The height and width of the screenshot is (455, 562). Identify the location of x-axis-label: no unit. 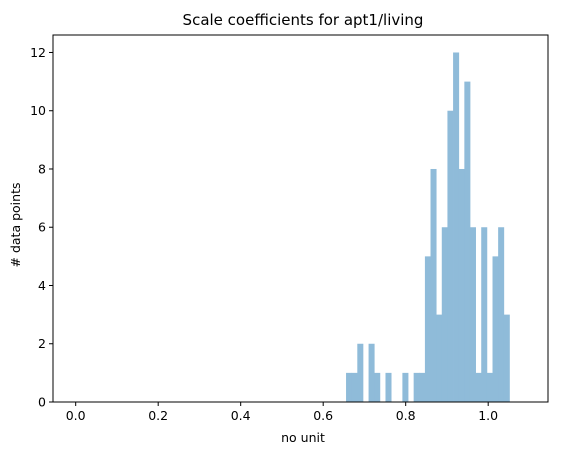
(303, 437).